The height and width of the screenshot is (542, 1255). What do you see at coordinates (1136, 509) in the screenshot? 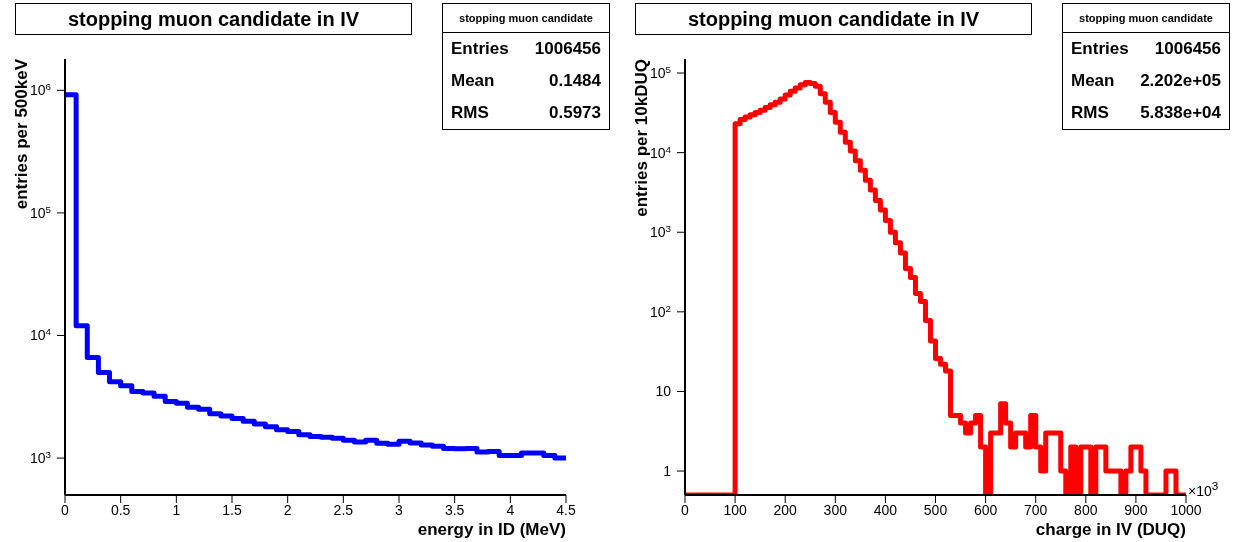
I see `x-tick-label: 900` at bounding box center [1136, 509].